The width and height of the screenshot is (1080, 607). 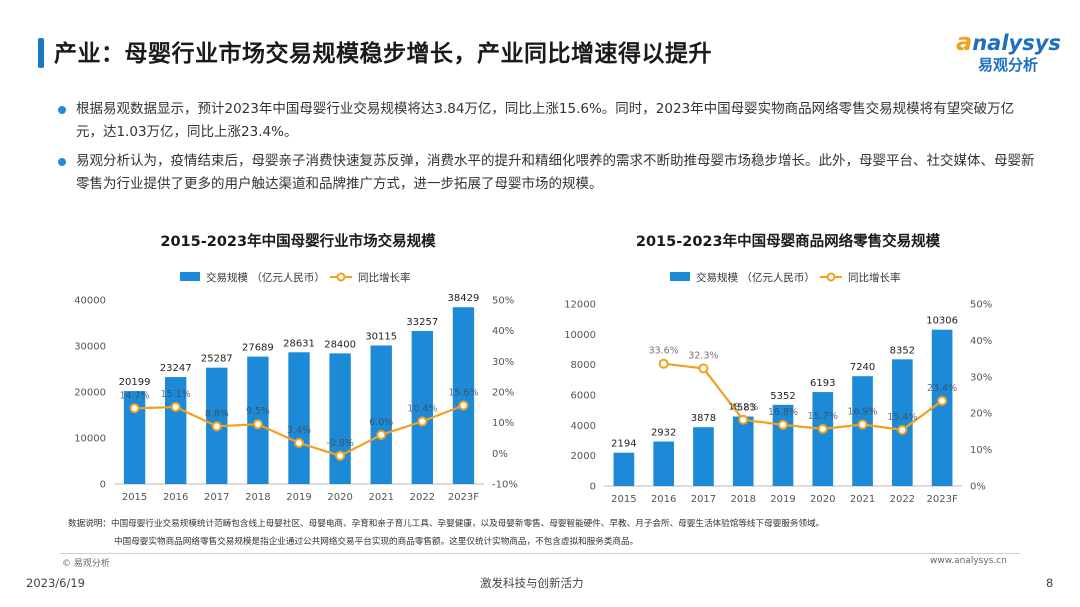 I want to click on growth-rate-label: 15.1%, so click(x=176, y=394).